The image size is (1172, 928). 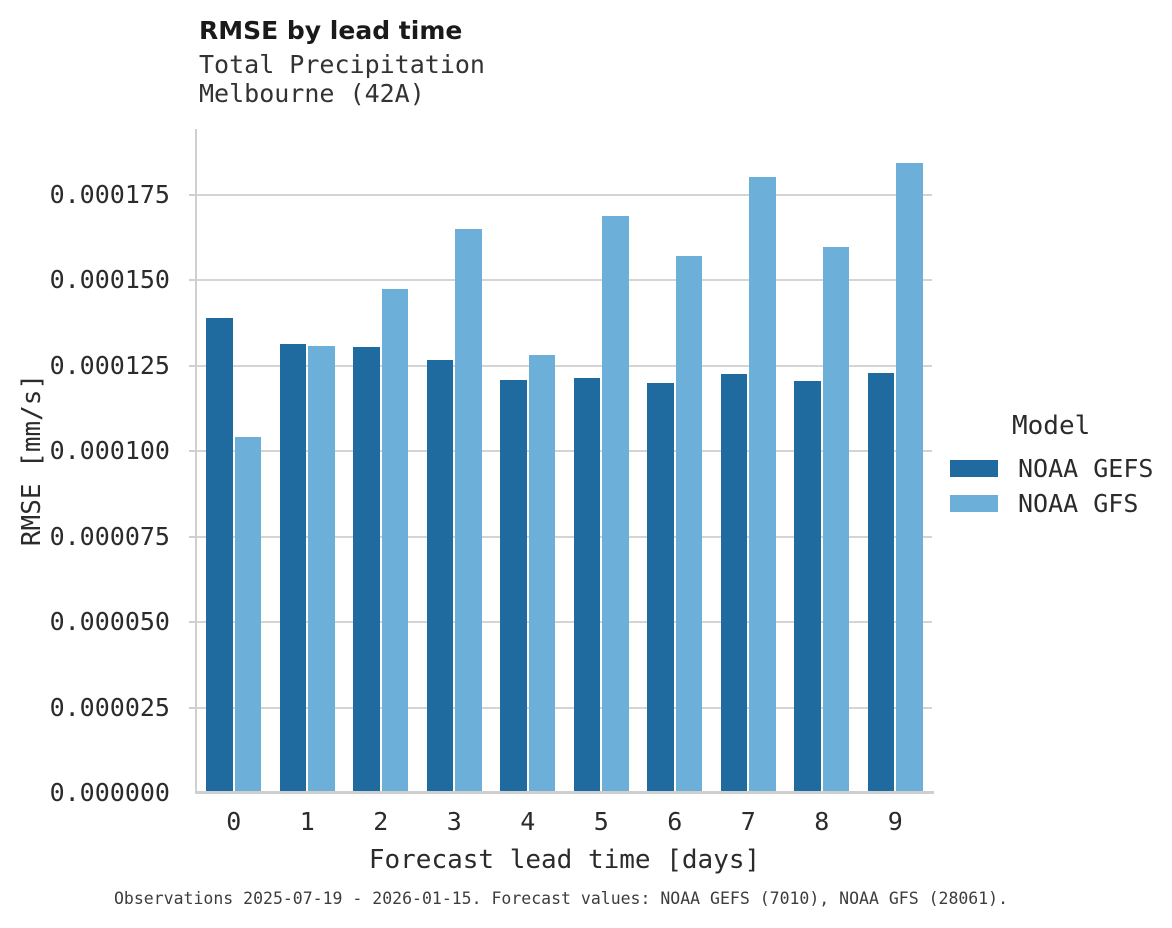 What do you see at coordinates (109, 194) in the screenshot?
I see `y-axis-tick-label: 0.000175` at bounding box center [109, 194].